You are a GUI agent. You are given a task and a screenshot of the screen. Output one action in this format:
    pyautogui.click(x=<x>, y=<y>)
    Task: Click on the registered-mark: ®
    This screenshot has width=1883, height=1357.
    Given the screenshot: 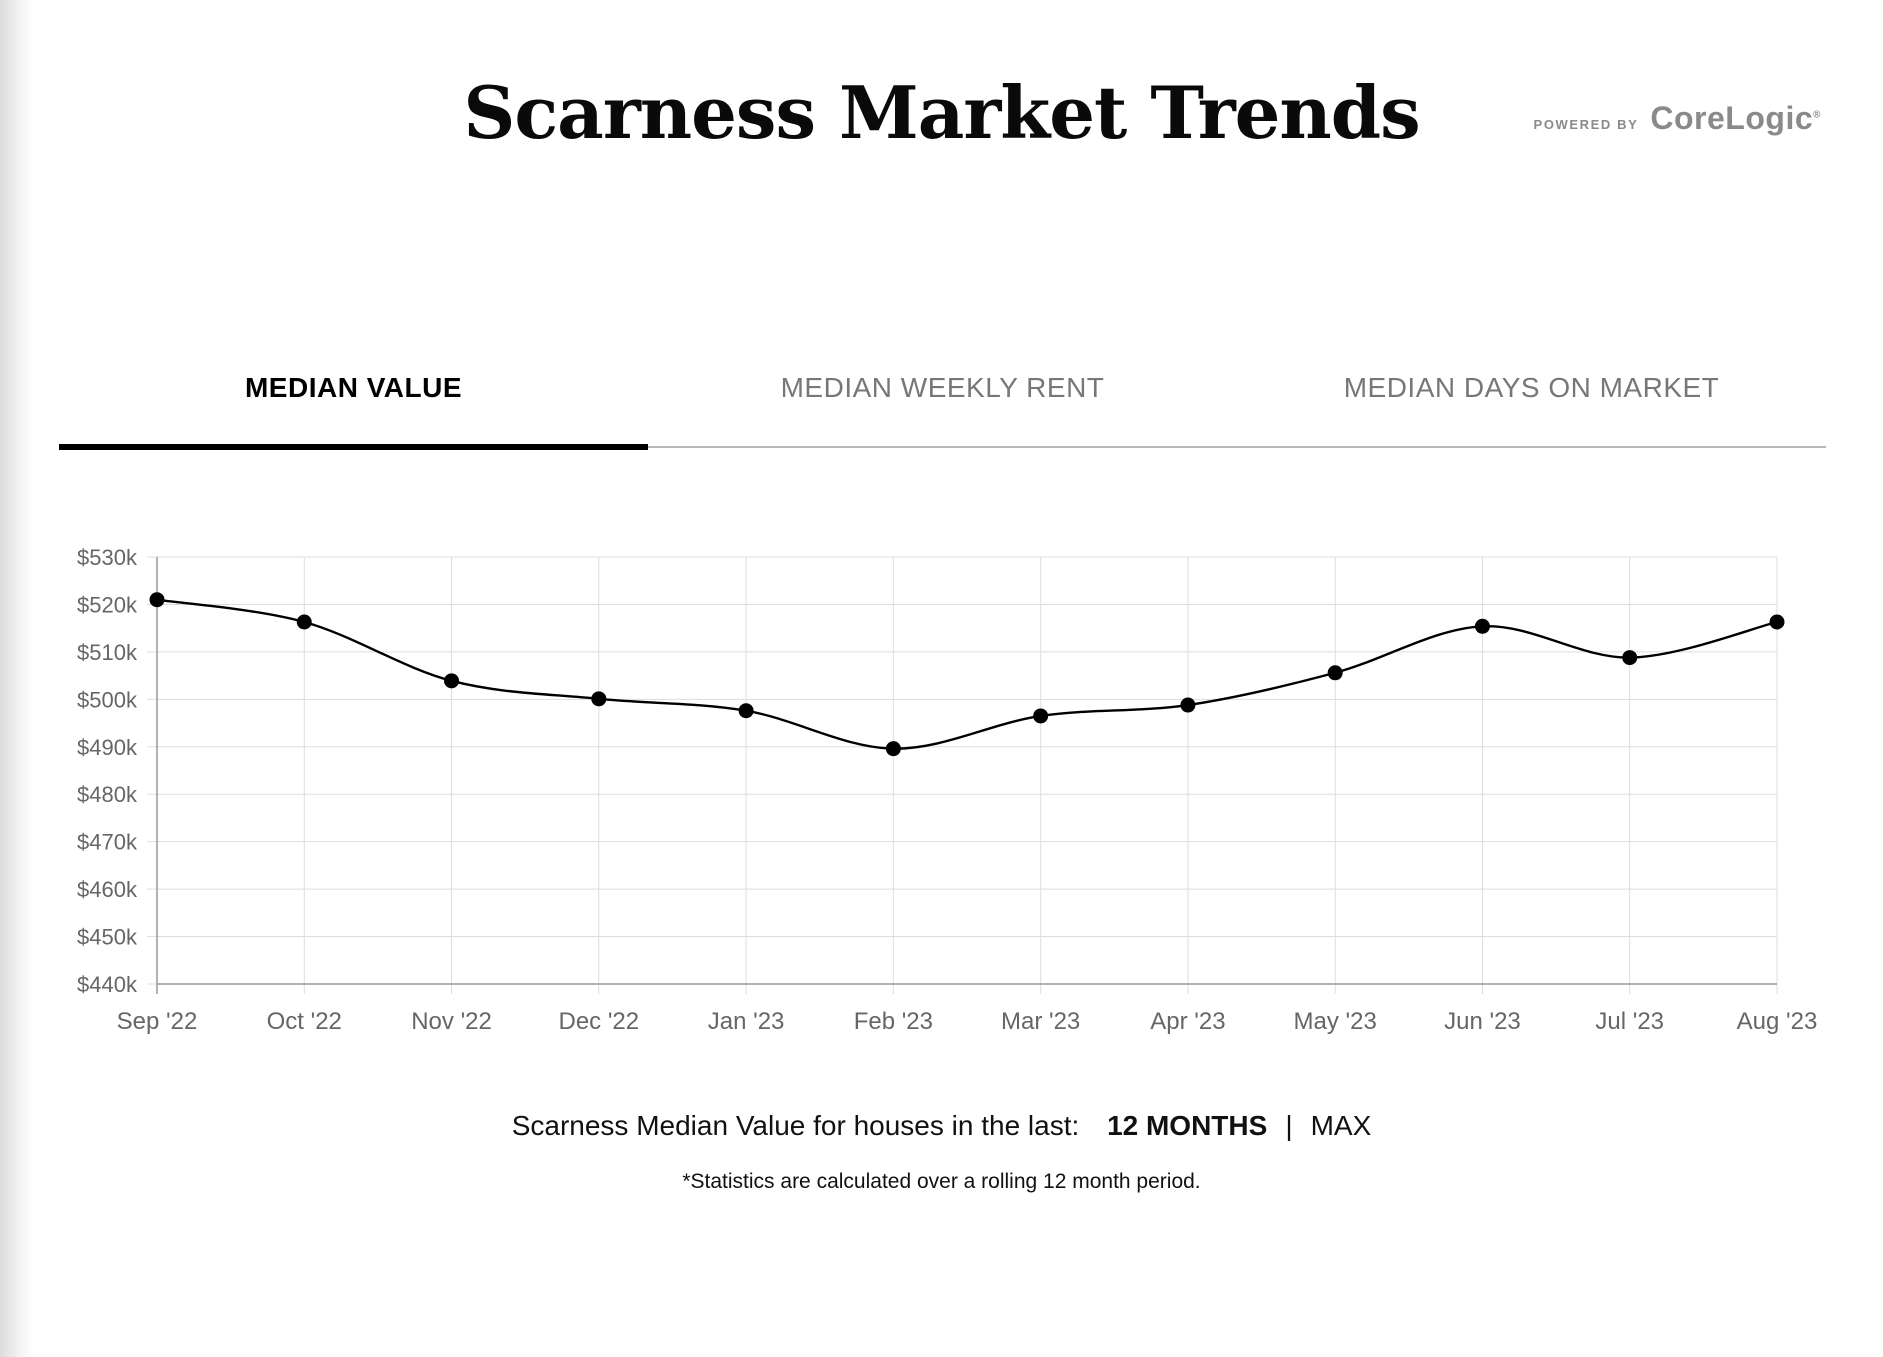 What is the action you would take?
    pyautogui.click(x=1817, y=115)
    